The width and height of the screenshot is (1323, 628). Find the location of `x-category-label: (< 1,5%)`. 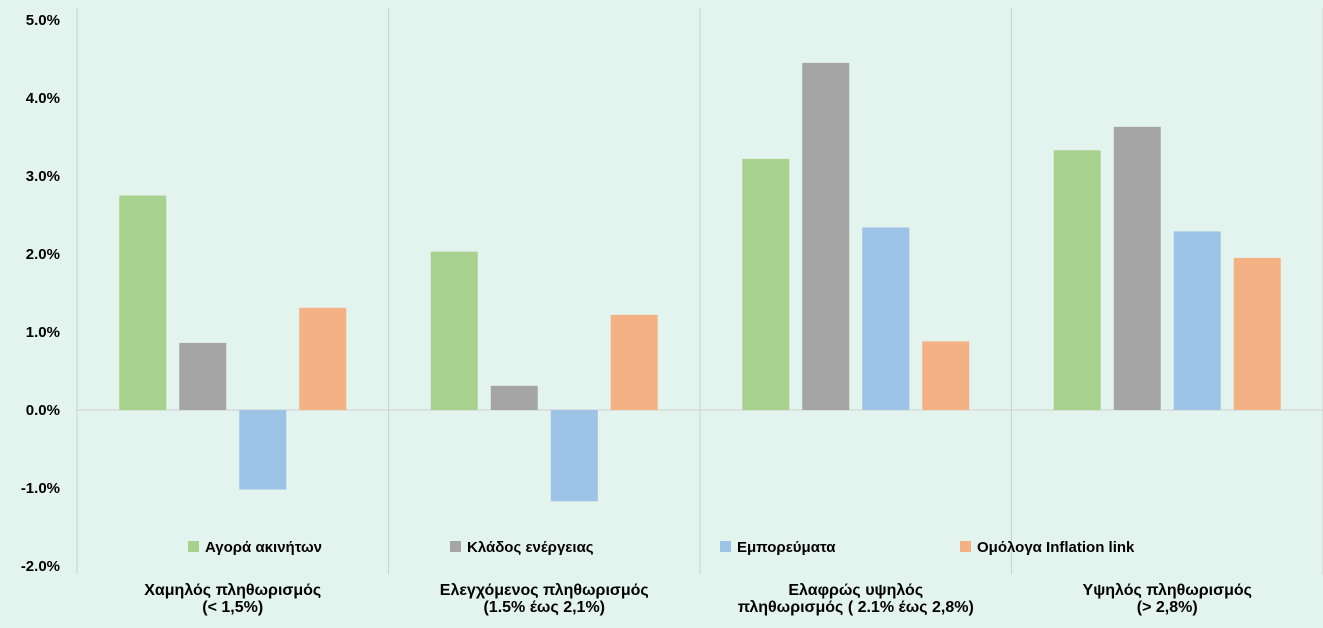

x-category-label: (< 1,5%) is located at coordinates (232, 607).